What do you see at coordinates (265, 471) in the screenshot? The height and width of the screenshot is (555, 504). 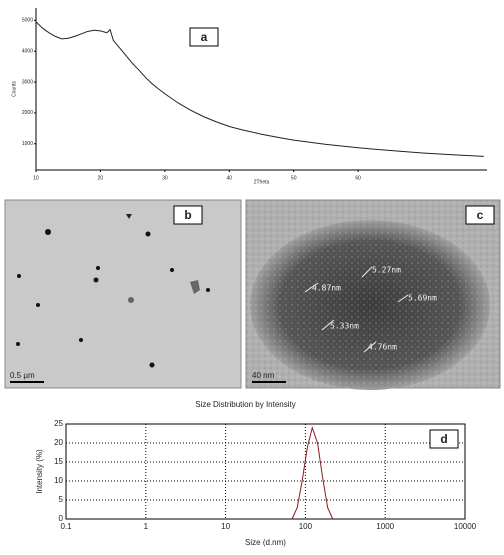 I see `plot-frame` at bounding box center [265, 471].